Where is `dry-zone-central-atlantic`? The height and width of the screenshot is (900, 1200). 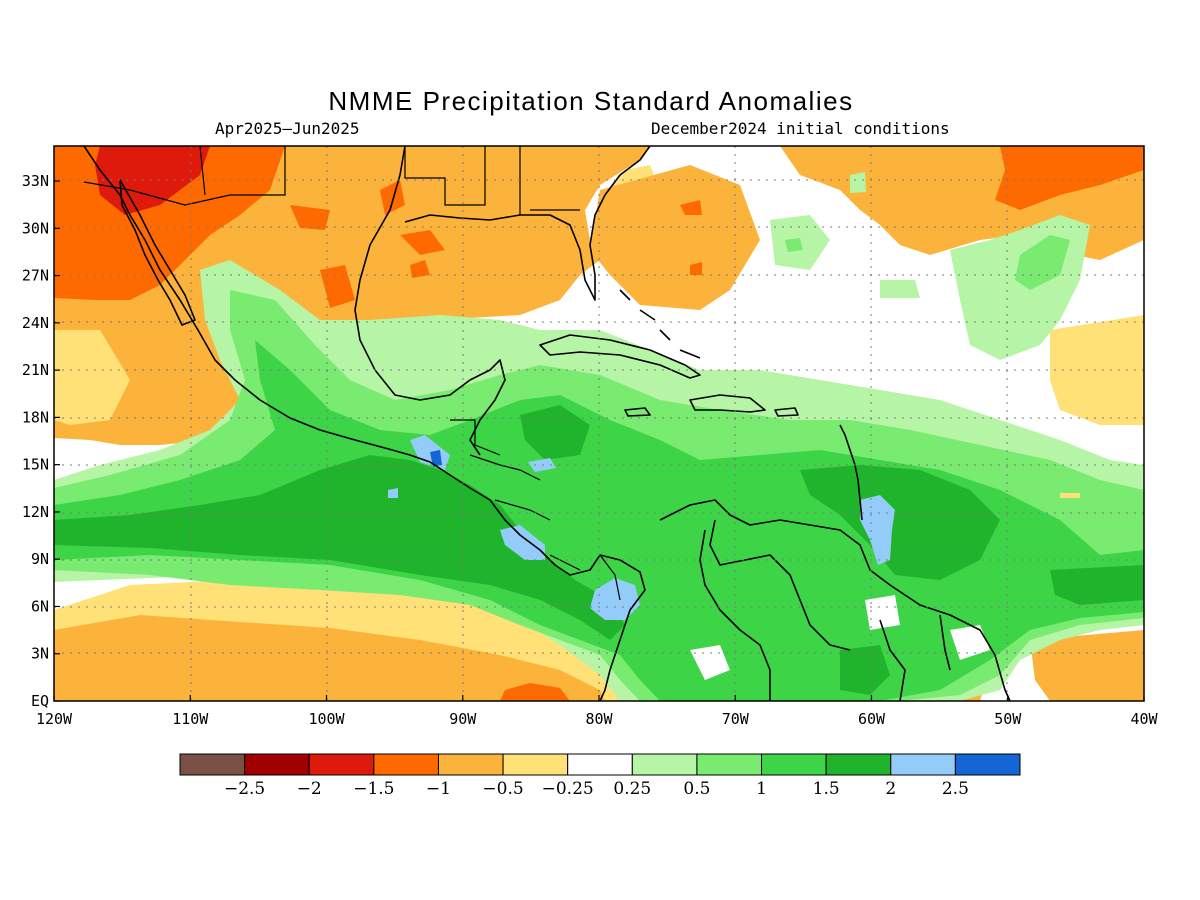 dry-zone-central-atlantic is located at coordinates (675, 237).